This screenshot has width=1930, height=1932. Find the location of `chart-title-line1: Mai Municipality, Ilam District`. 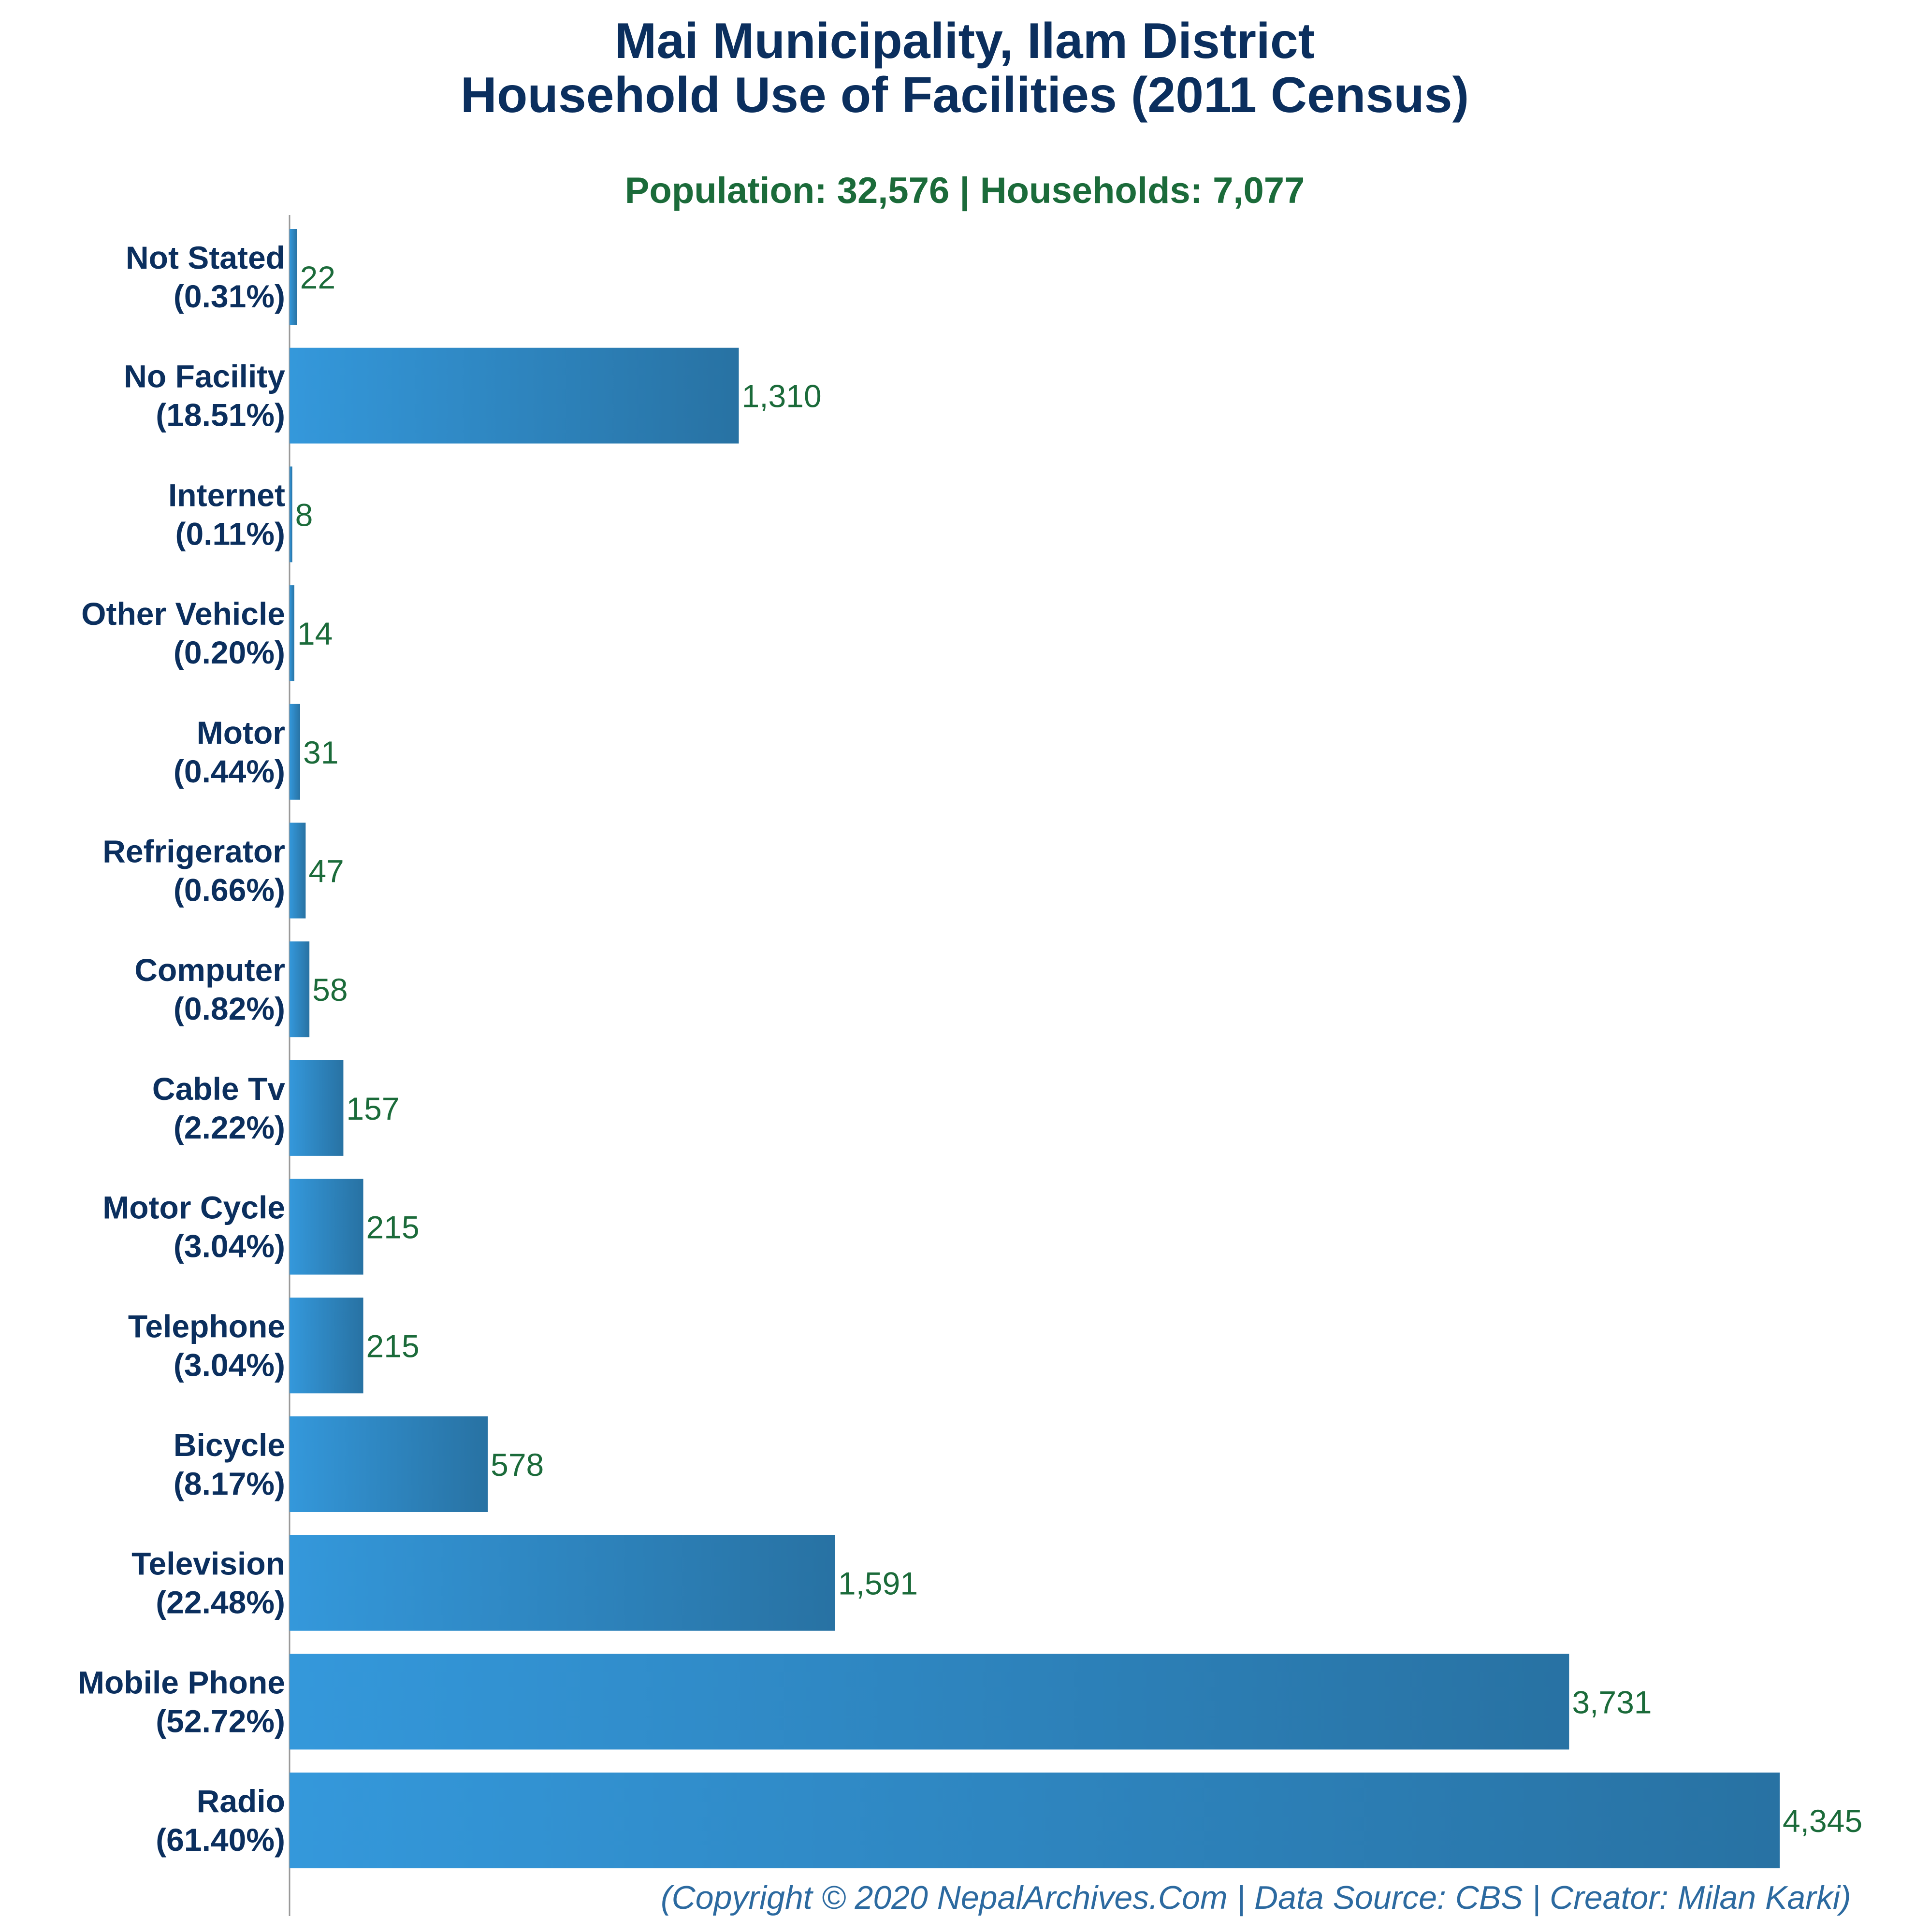

chart-title-line1: Mai Municipality, Ilam District is located at coordinates (965, 41).